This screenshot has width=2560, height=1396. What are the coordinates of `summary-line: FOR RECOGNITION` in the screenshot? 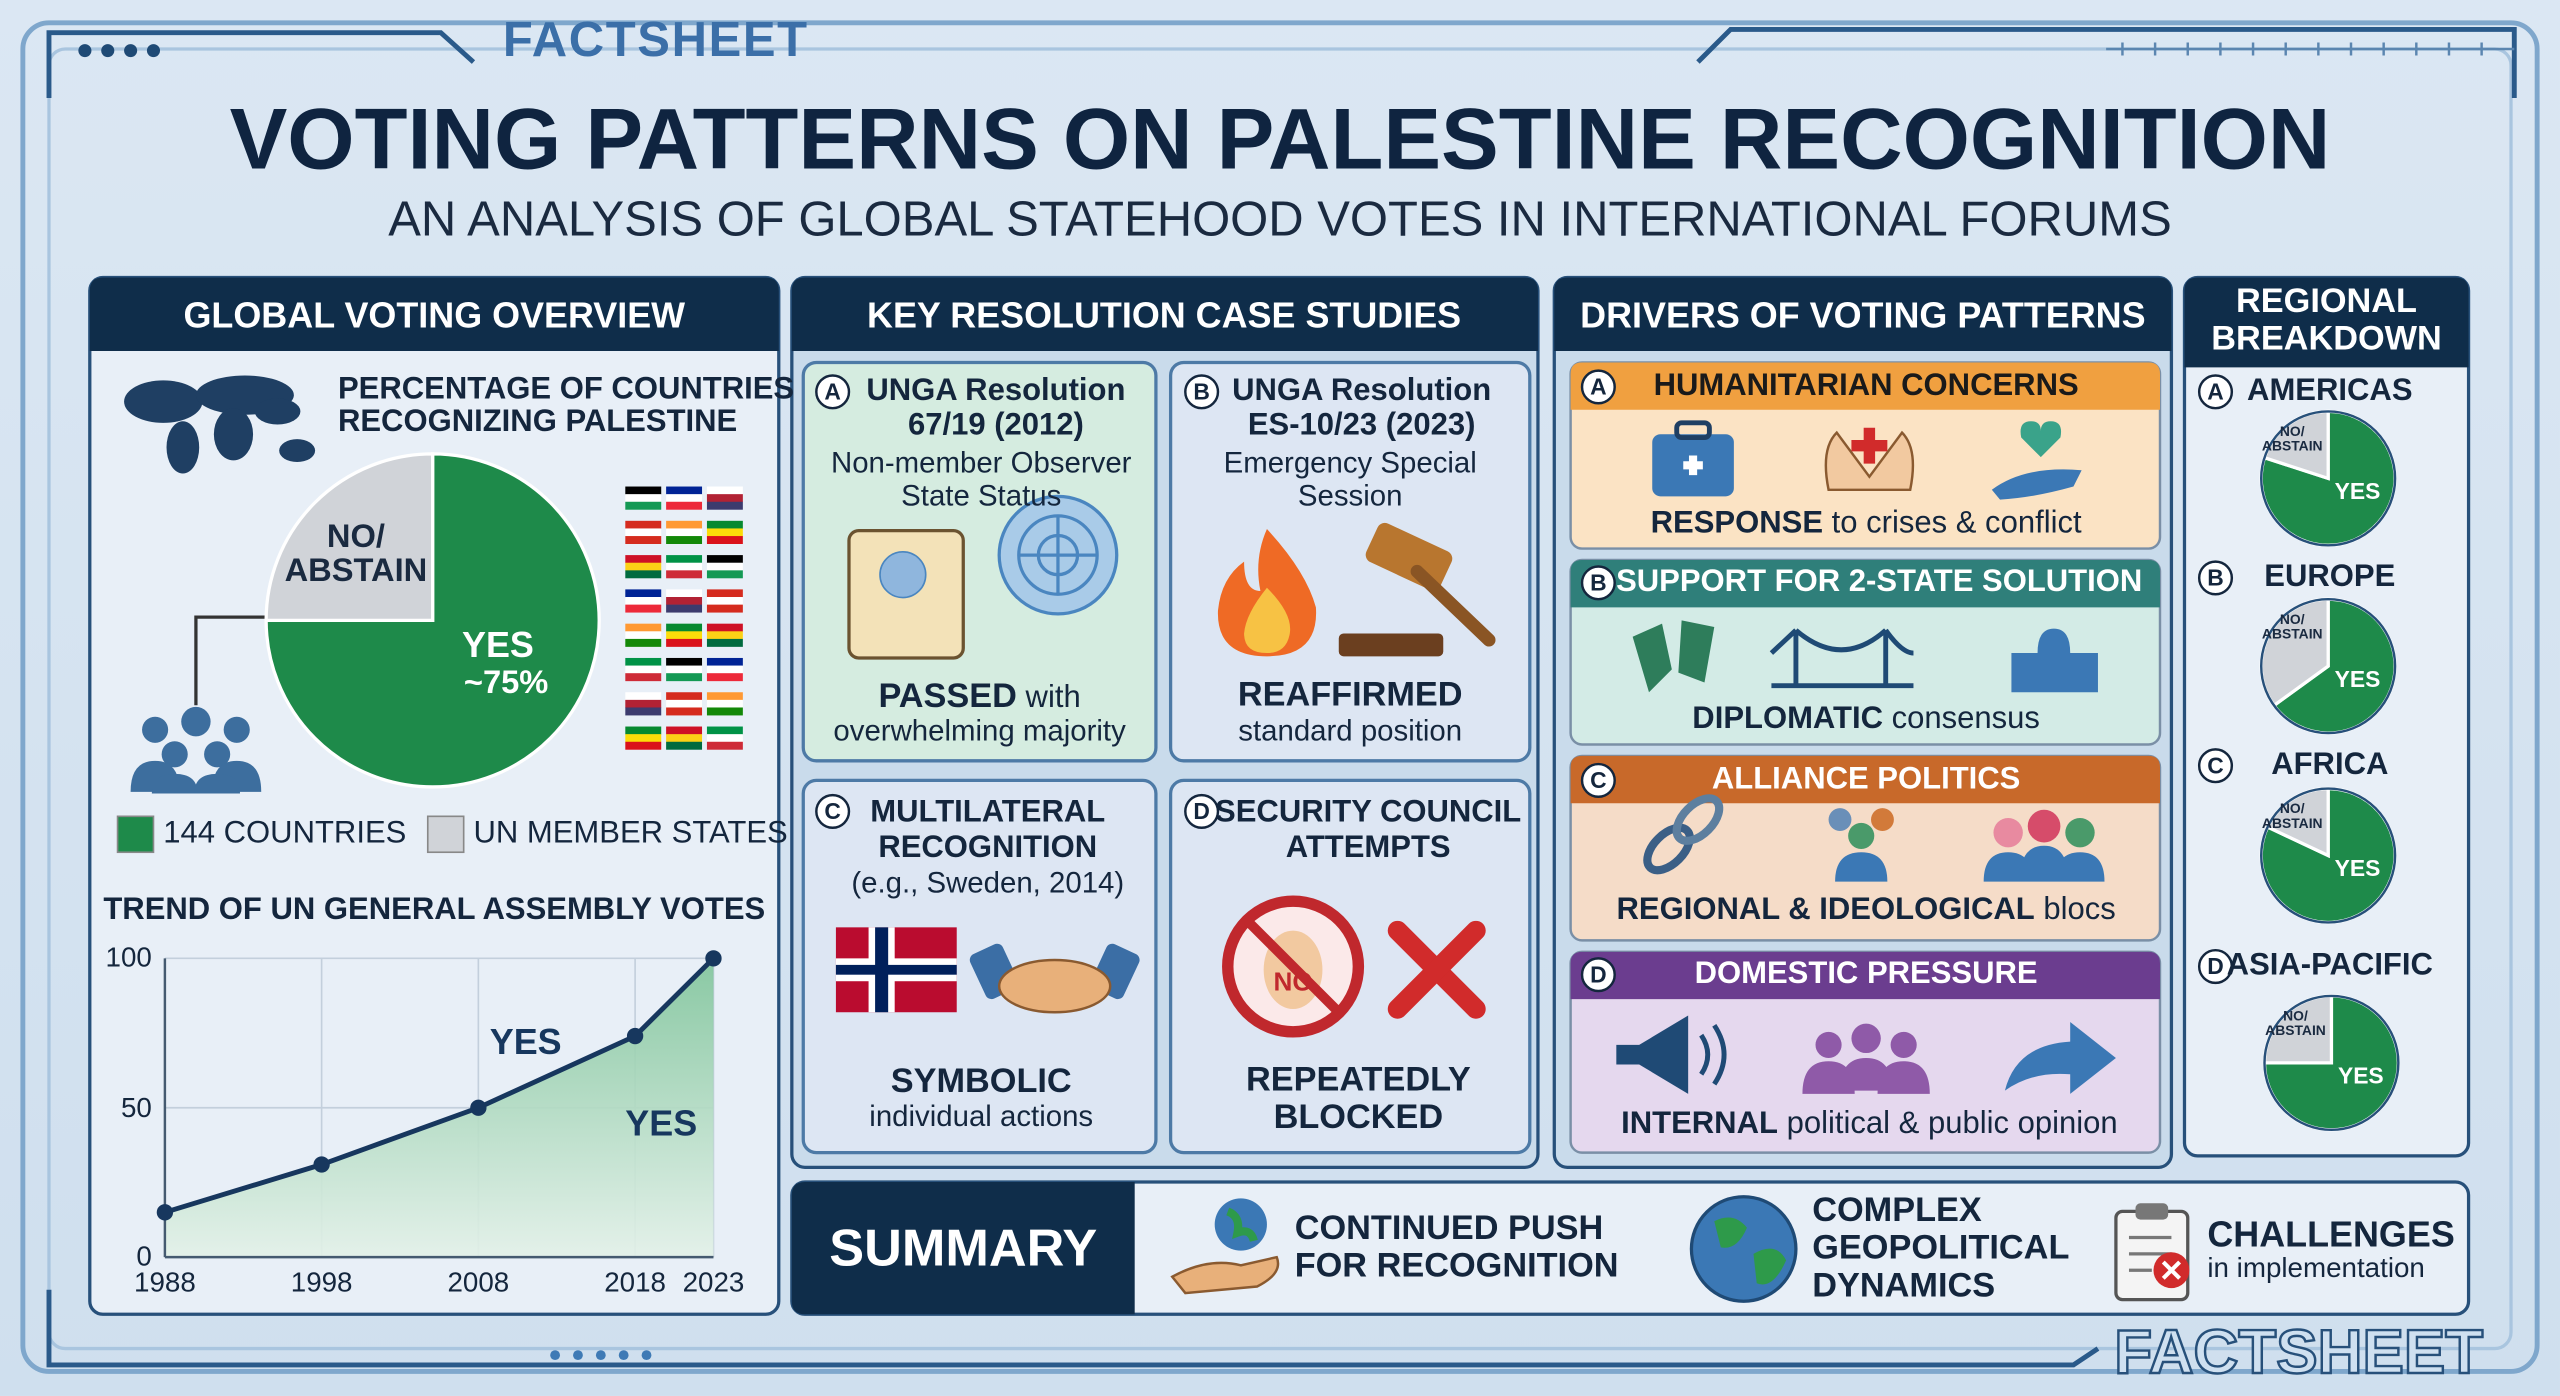 It's located at (1456, 1266).